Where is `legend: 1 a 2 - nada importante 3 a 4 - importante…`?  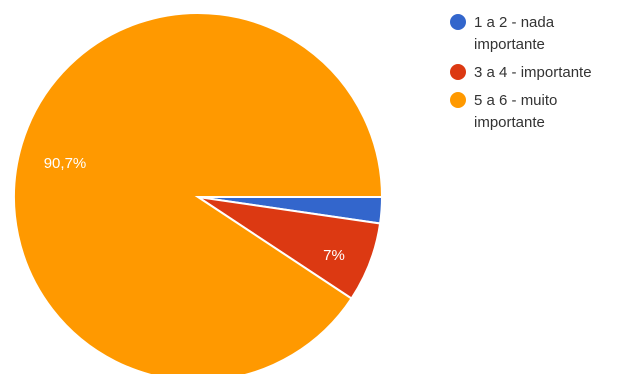
legend: 1 a 2 - nada importante 3 a 4 - importante… is located at coordinates (521, 72).